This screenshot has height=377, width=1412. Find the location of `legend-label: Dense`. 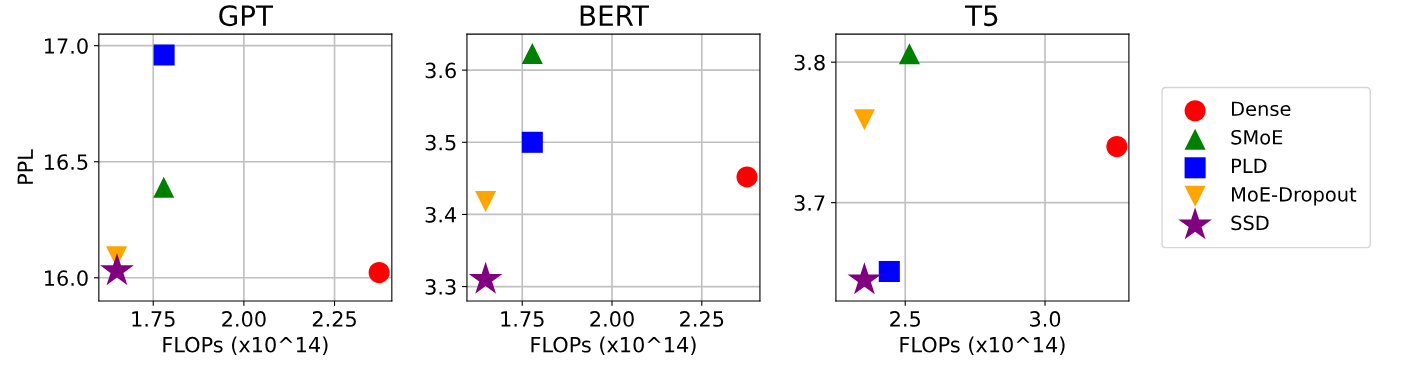

legend-label: Dense is located at coordinates (1261, 109).